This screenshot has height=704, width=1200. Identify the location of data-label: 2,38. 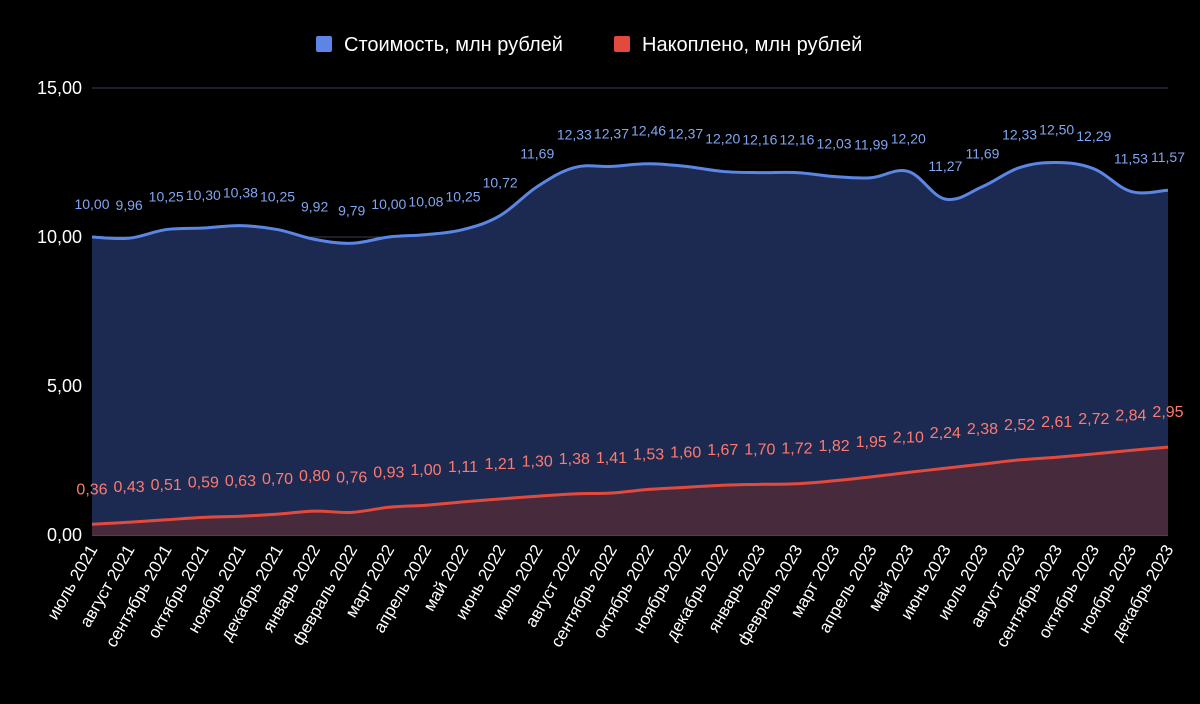
(982, 429).